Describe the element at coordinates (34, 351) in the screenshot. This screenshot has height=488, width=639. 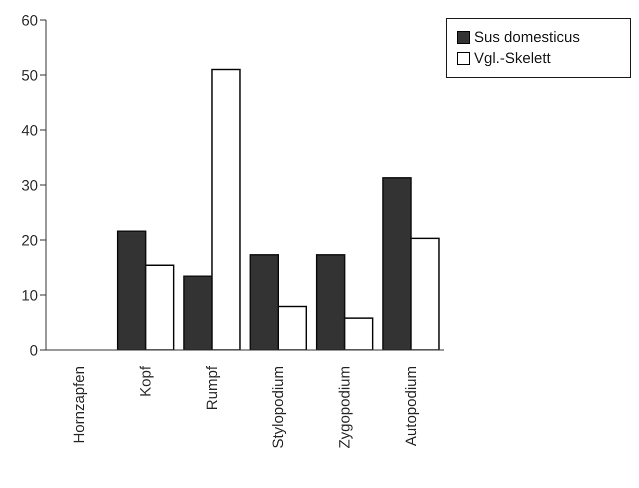
I see `y-tick-label: 0` at that location.